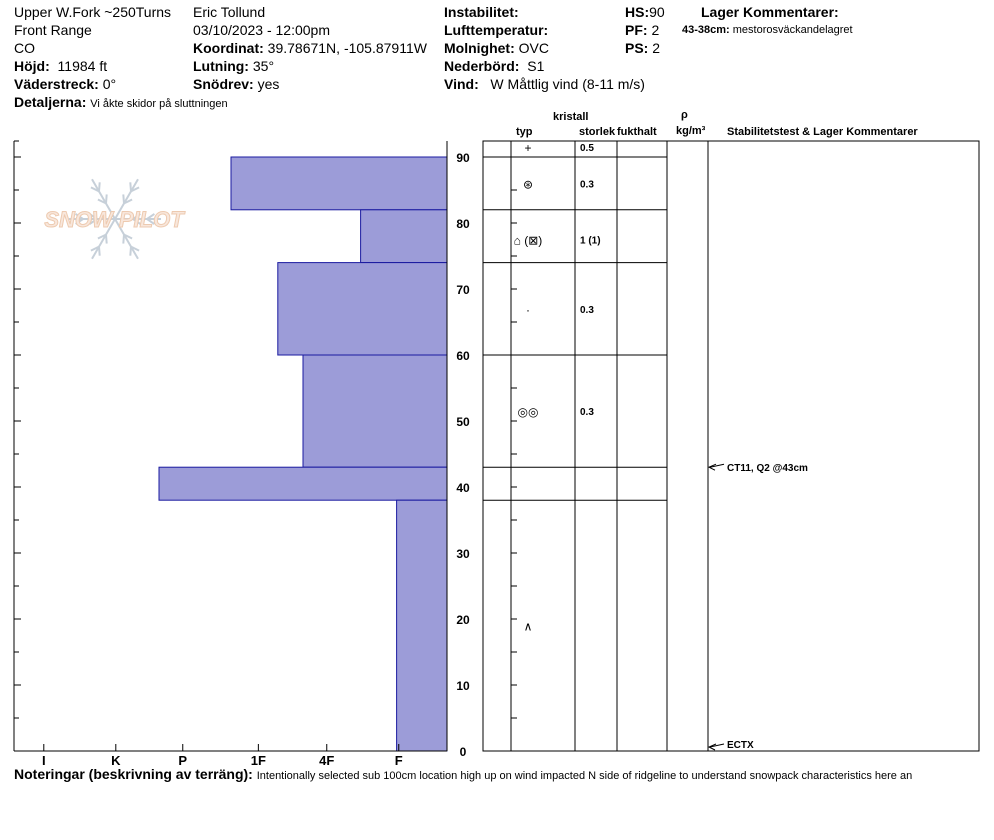 Image resolution: width=994 pixels, height=840 pixels. What do you see at coordinates (463, 224) in the screenshot?
I see `depth-tick-label: 80` at bounding box center [463, 224].